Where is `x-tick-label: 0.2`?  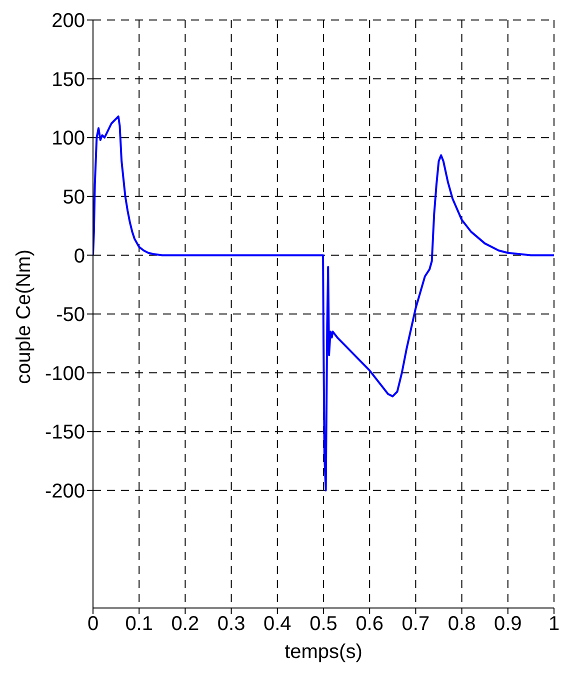 x-tick-label: 0.2 is located at coordinates (185, 624).